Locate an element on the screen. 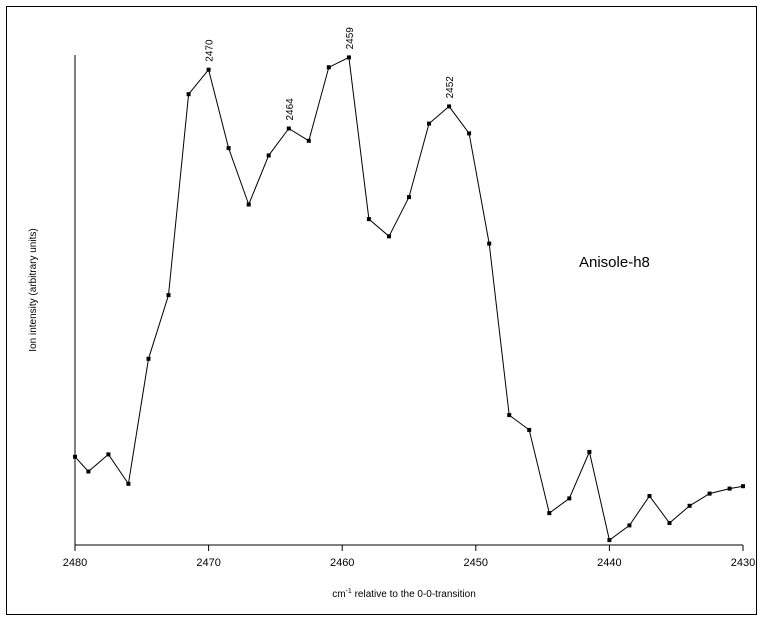 The width and height of the screenshot is (763, 621). x-axis-label: cm-1 relative to the 0-0-transition is located at coordinates (404, 594).